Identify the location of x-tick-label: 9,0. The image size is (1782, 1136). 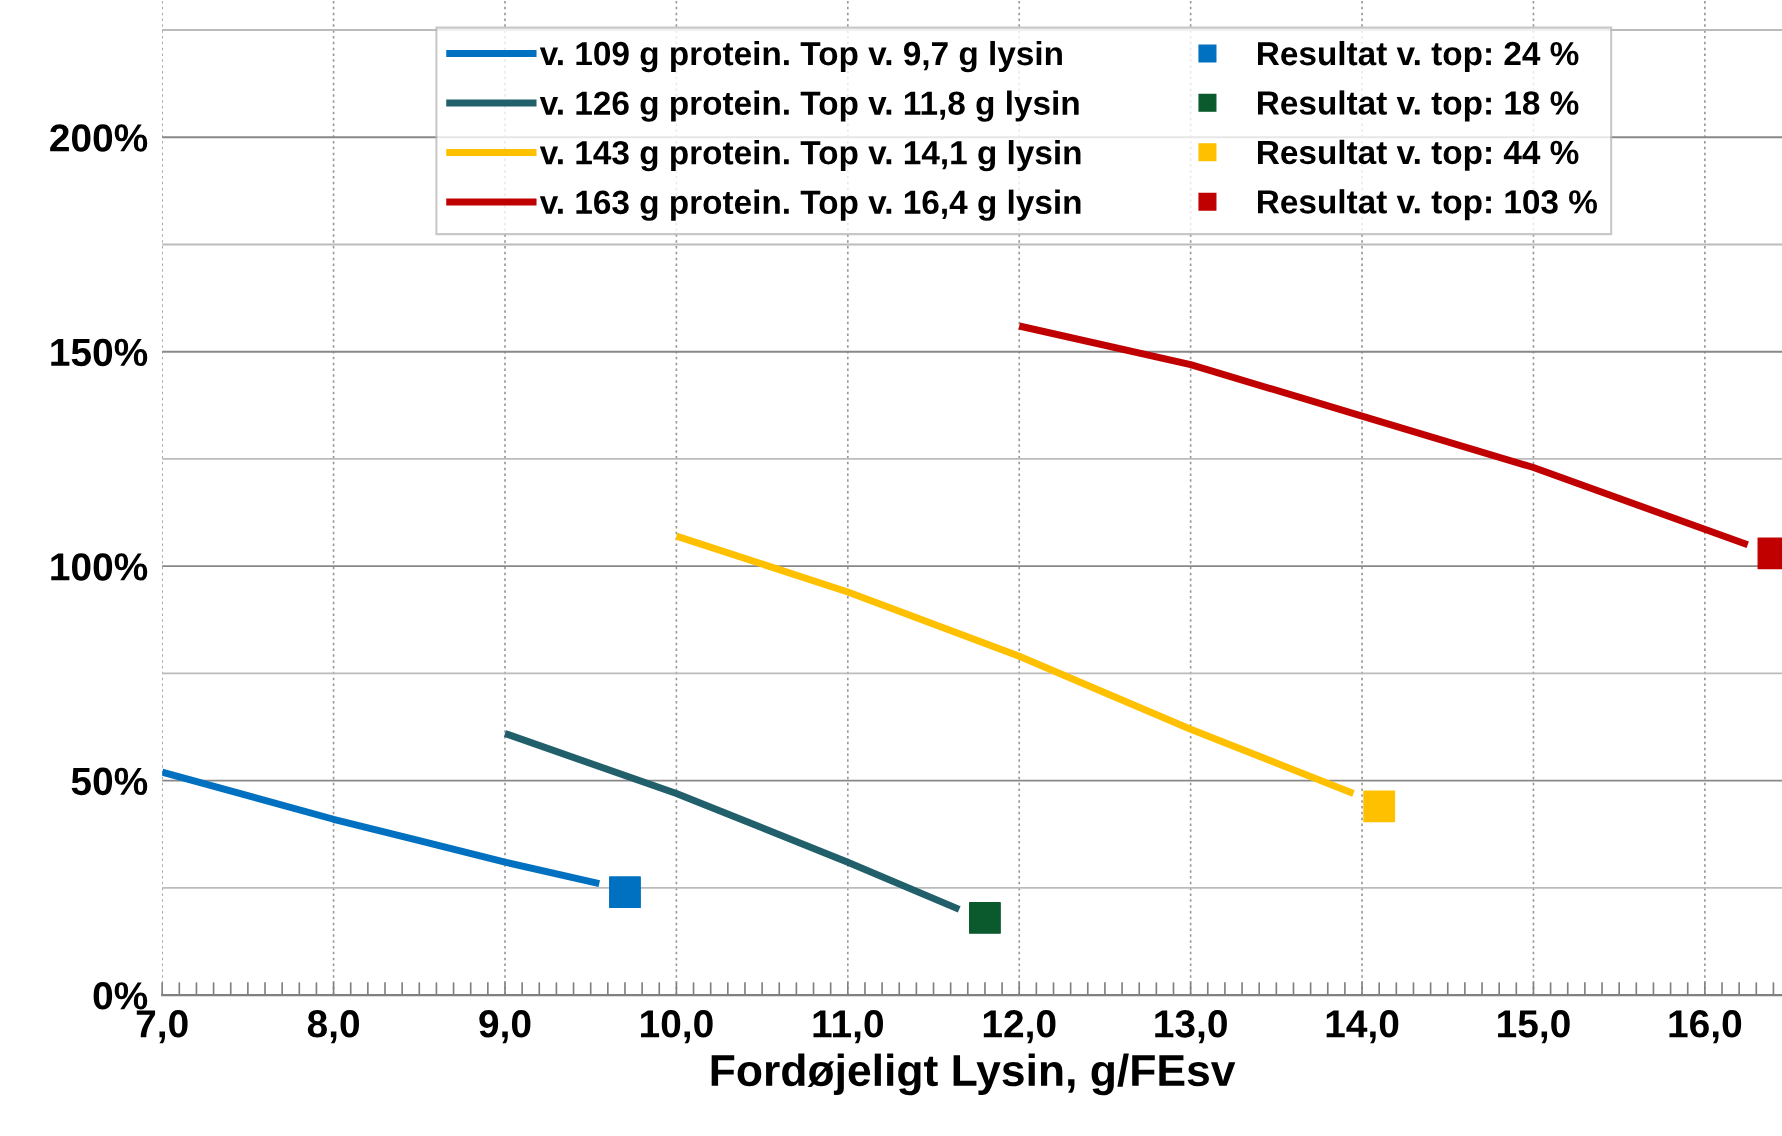
(505, 1027).